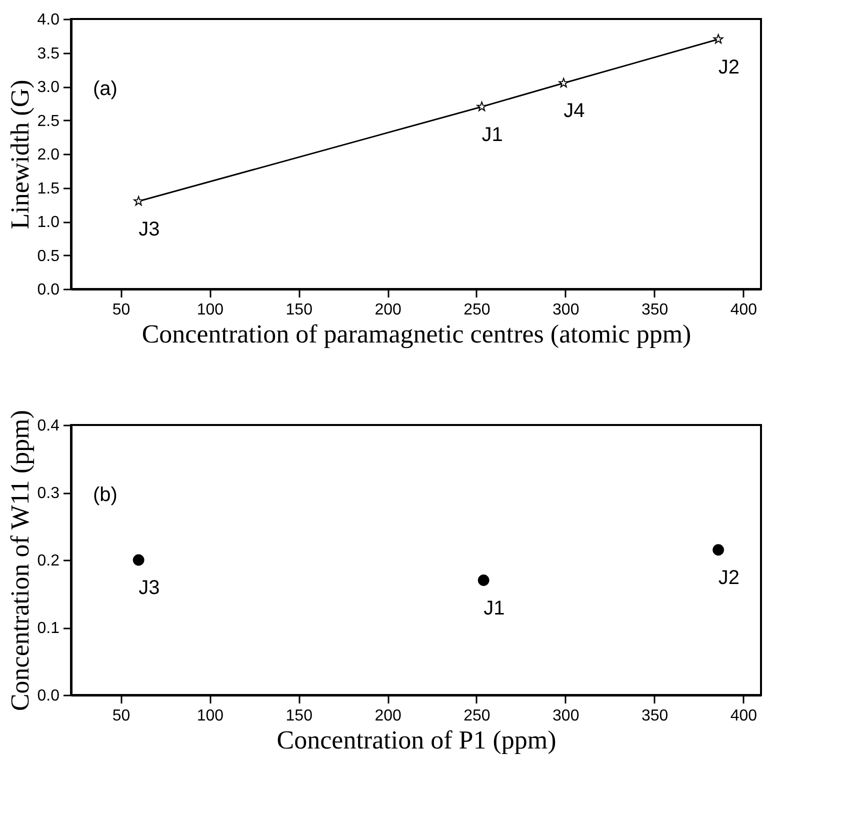  What do you see at coordinates (48, 493) in the screenshot?
I see `y-tick-label: 0.3` at bounding box center [48, 493].